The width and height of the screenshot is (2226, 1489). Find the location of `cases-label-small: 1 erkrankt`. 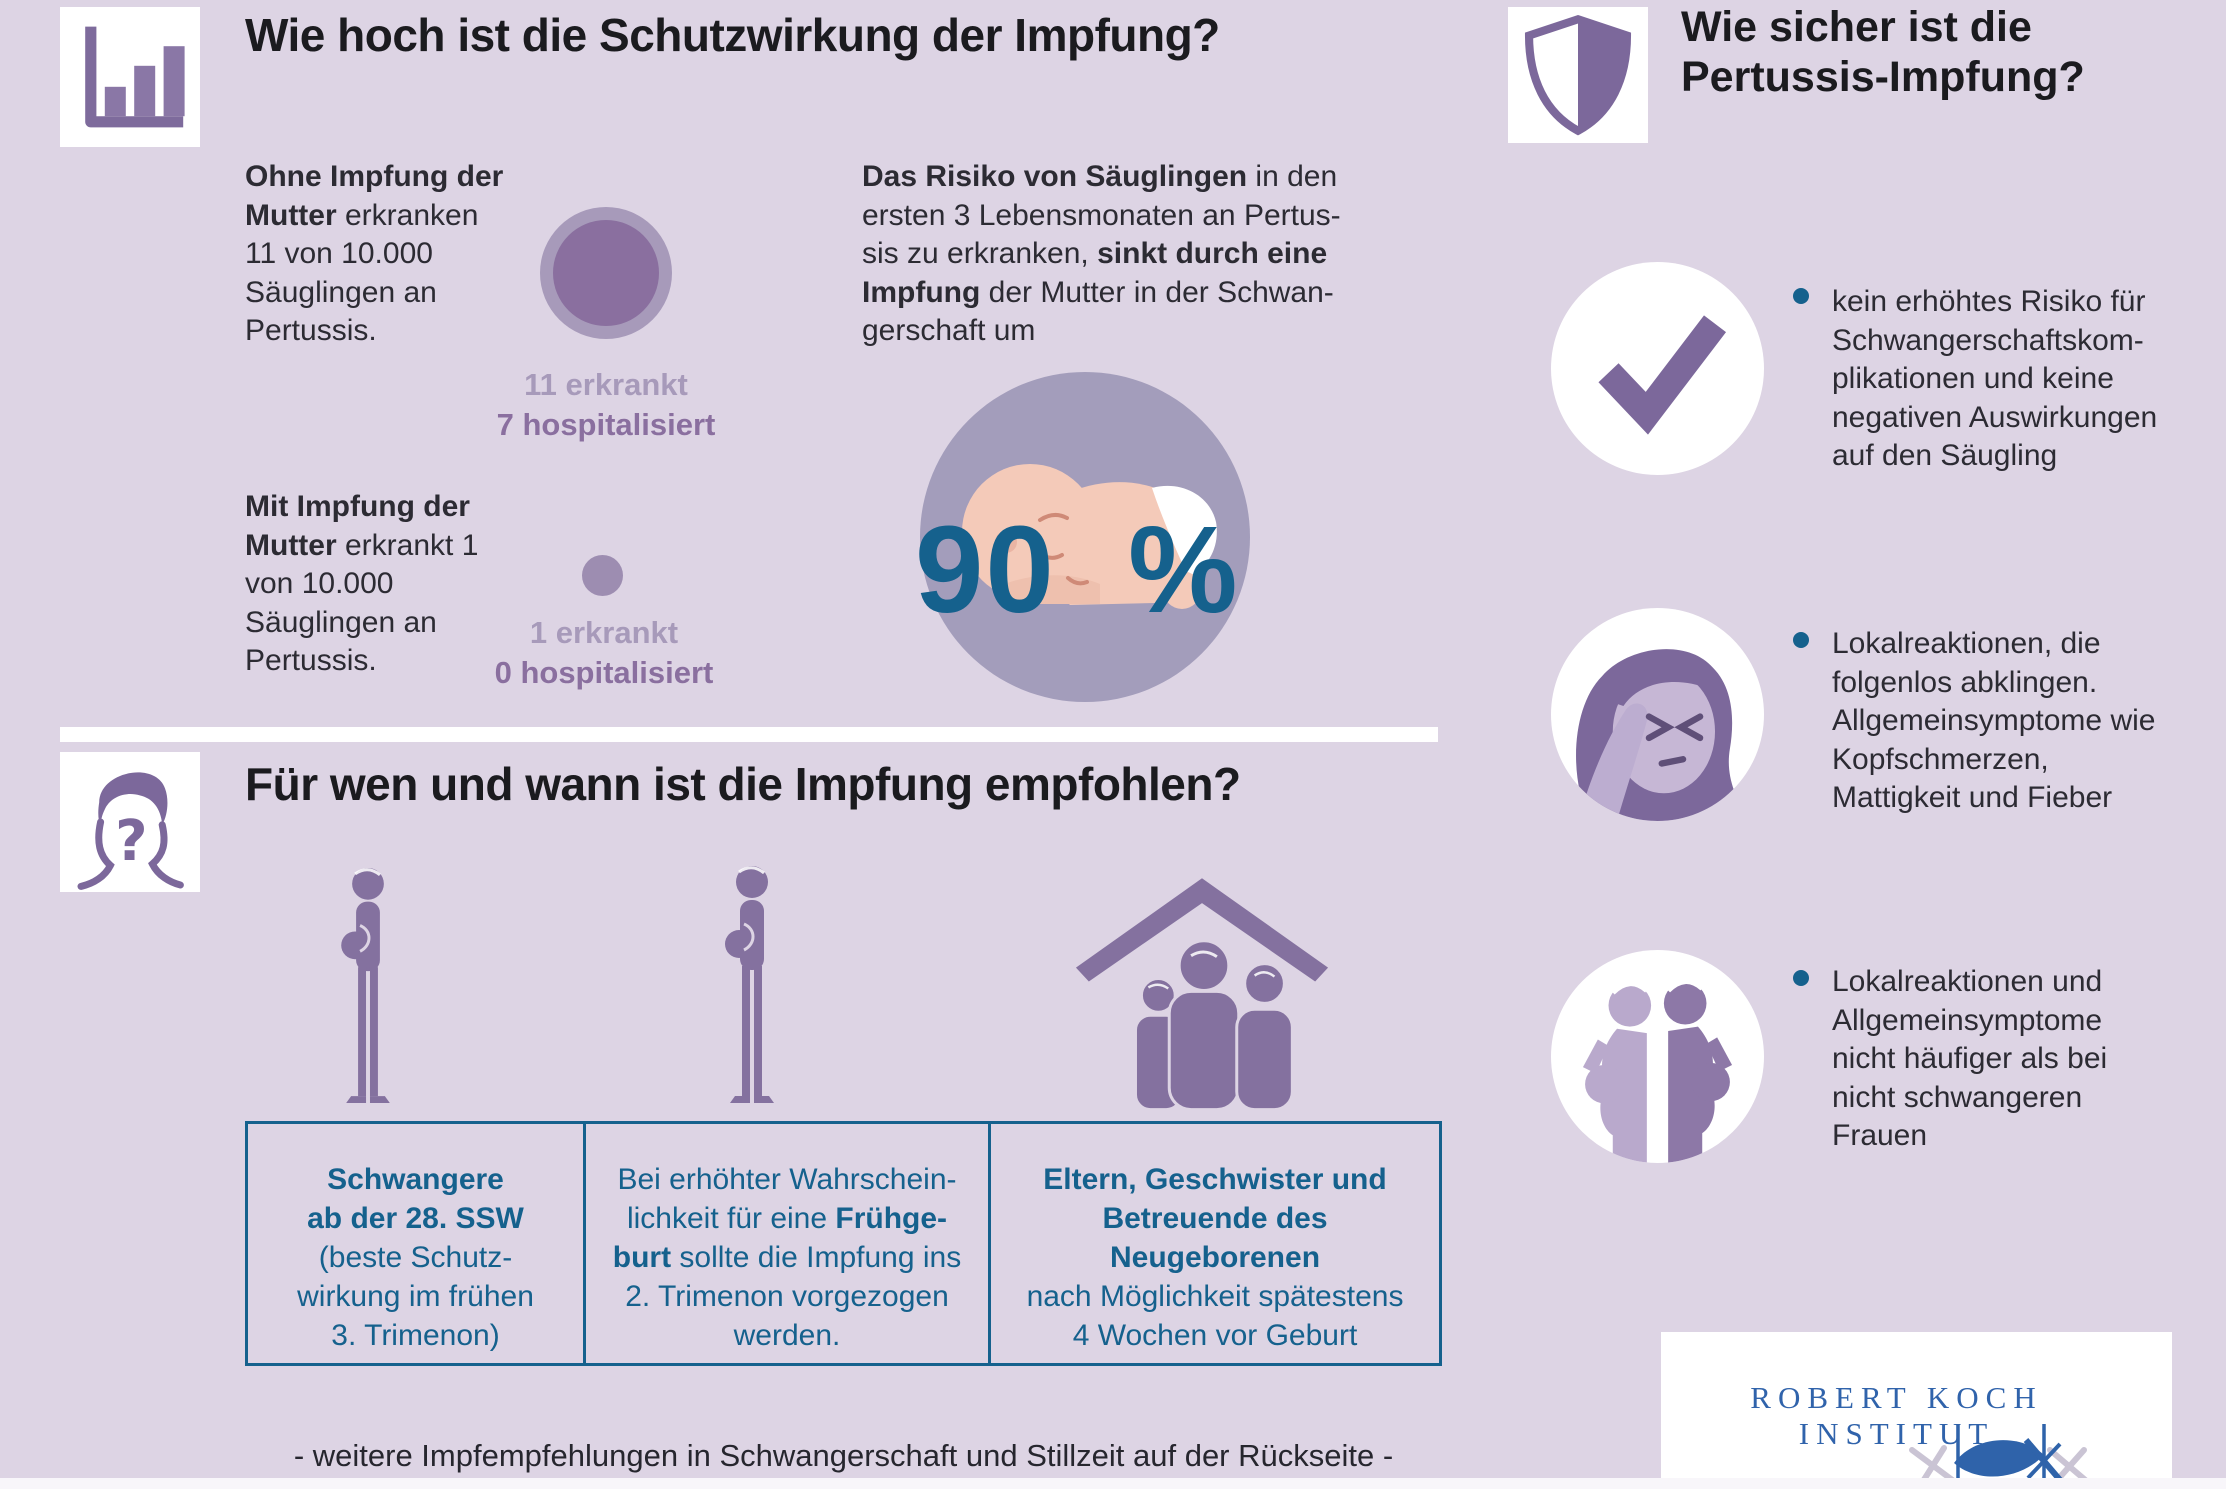

cases-label-small: 1 erkrankt is located at coordinates (604, 632).